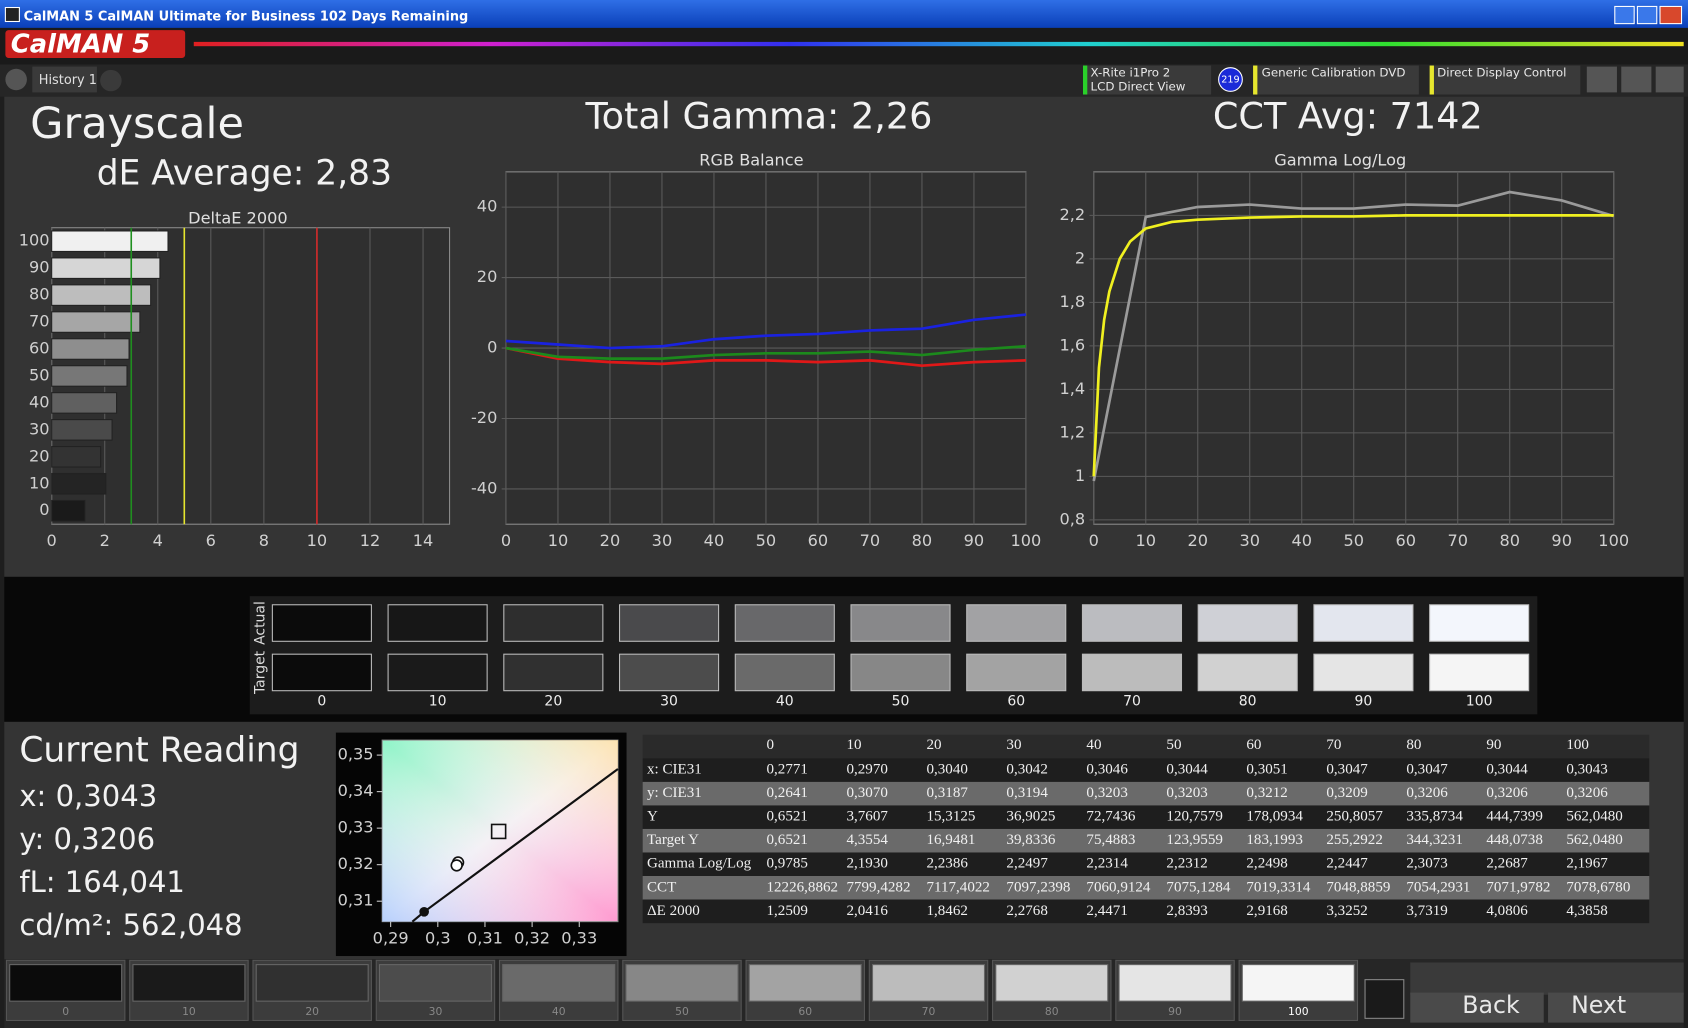  Describe the element at coordinates (1186, 911) in the screenshot. I see `table-cell: 2,8393` at that location.